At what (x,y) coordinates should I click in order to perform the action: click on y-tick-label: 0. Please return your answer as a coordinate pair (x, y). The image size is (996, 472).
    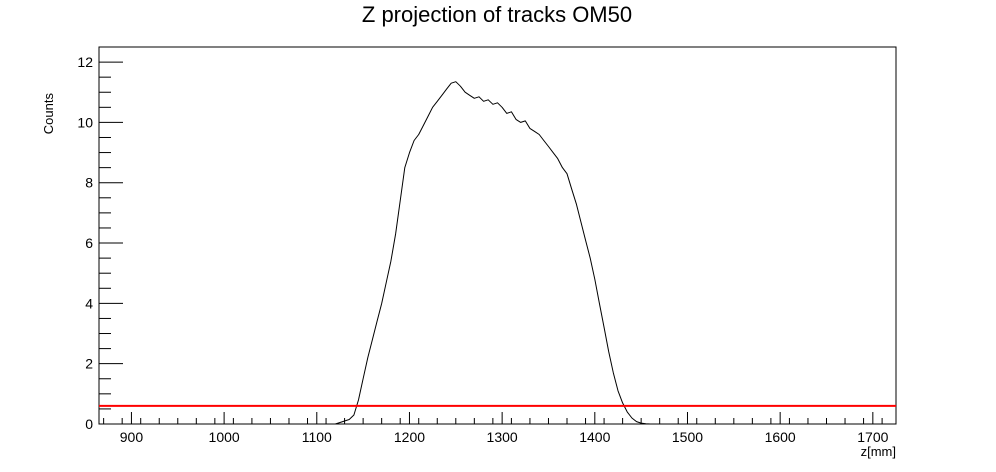
    Looking at the image, I should click on (89, 424).